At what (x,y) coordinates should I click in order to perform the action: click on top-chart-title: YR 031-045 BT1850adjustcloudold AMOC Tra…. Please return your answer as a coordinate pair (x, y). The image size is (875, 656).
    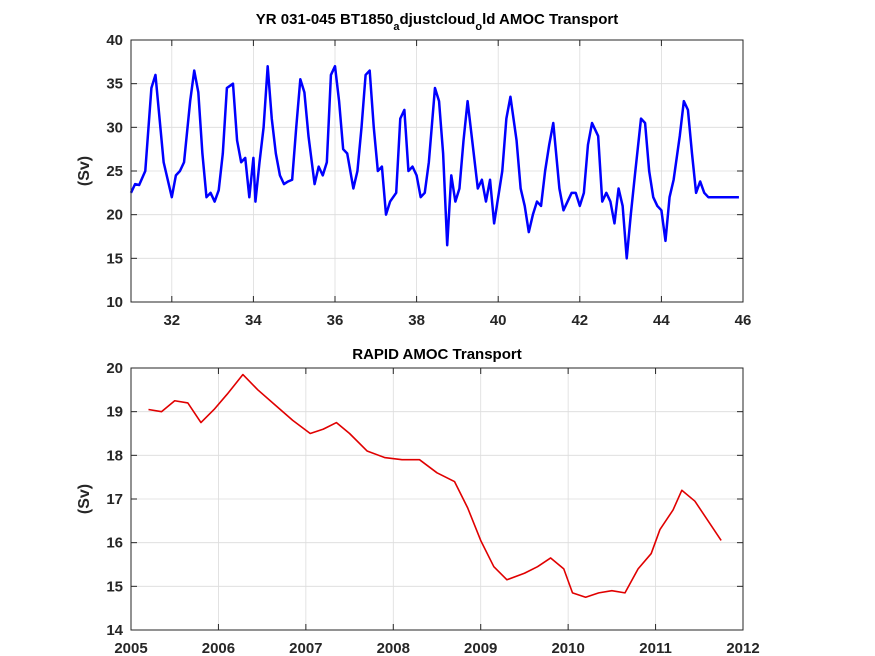
    Looking at the image, I should click on (437, 22).